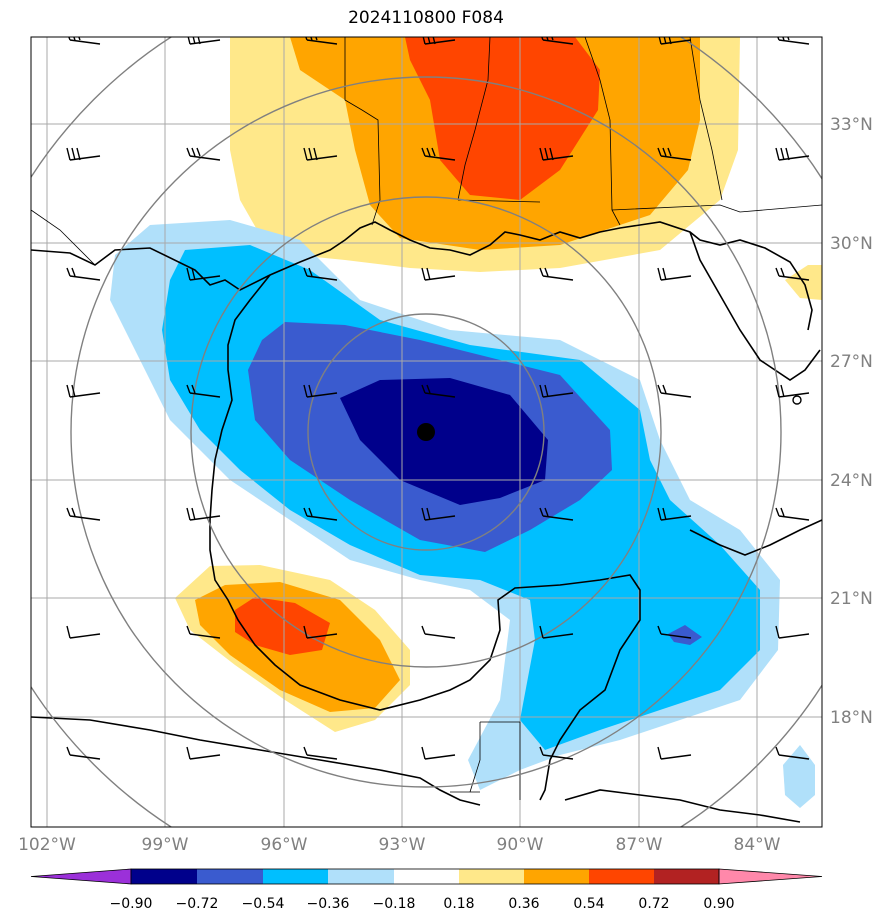  What do you see at coordinates (458, 904) in the screenshot?
I see `colorbar-tick-label: 0.18` at bounding box center [458, 904].